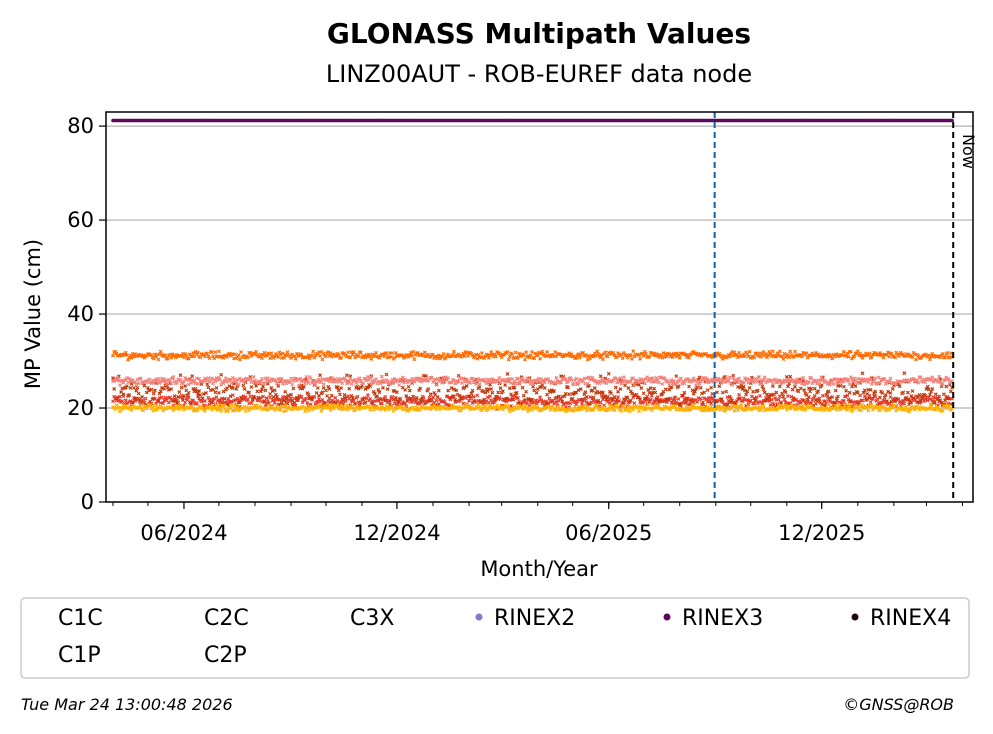 The height and width of the screenshot is (734, 993). I want to click on y-tick-label-40: 40, so click(80, 314).